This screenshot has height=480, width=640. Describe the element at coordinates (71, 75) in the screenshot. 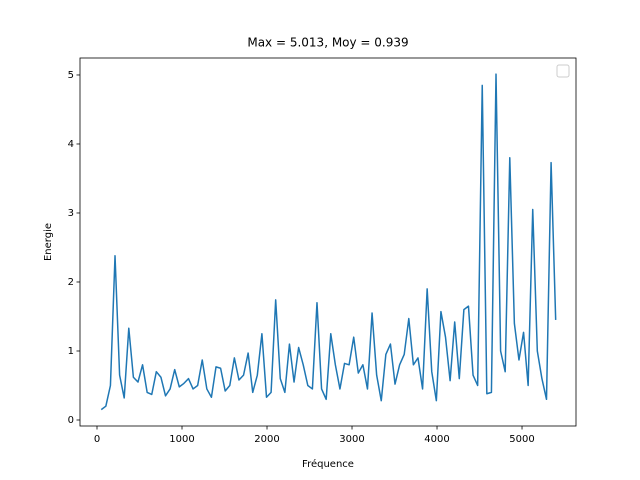

I see `y-tick-label: 5` at that location.